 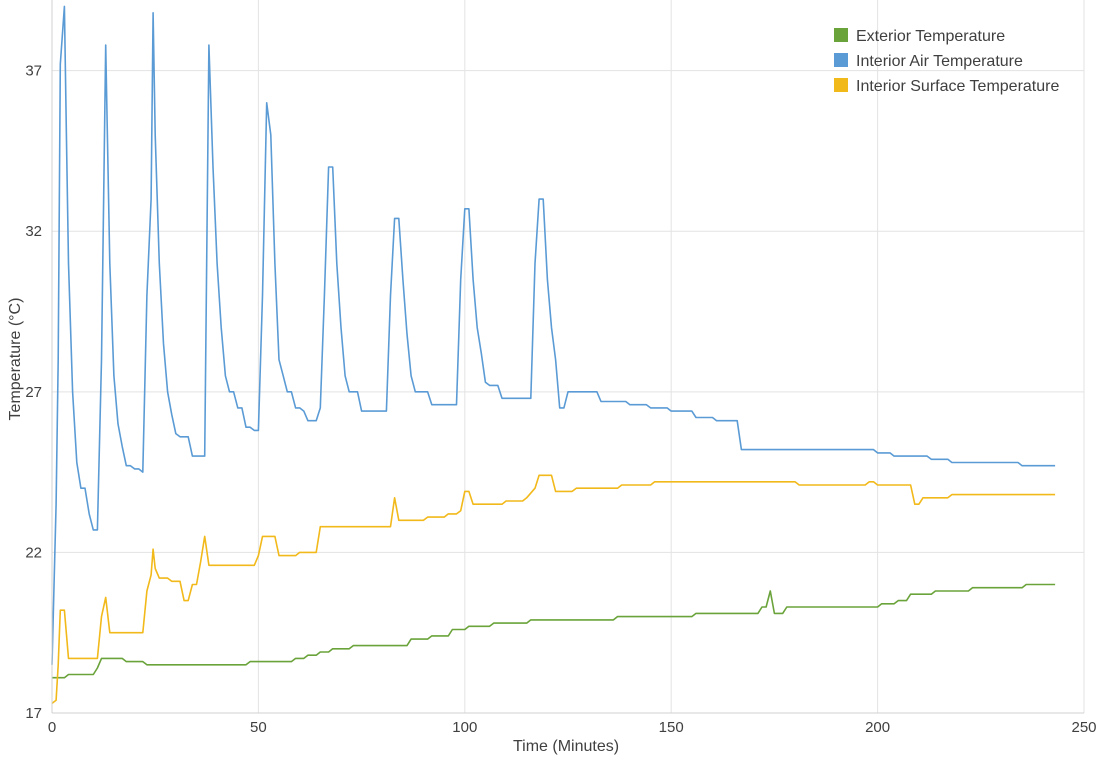 I want to click on exterior-temperature-line, so click(x=554, y=631).